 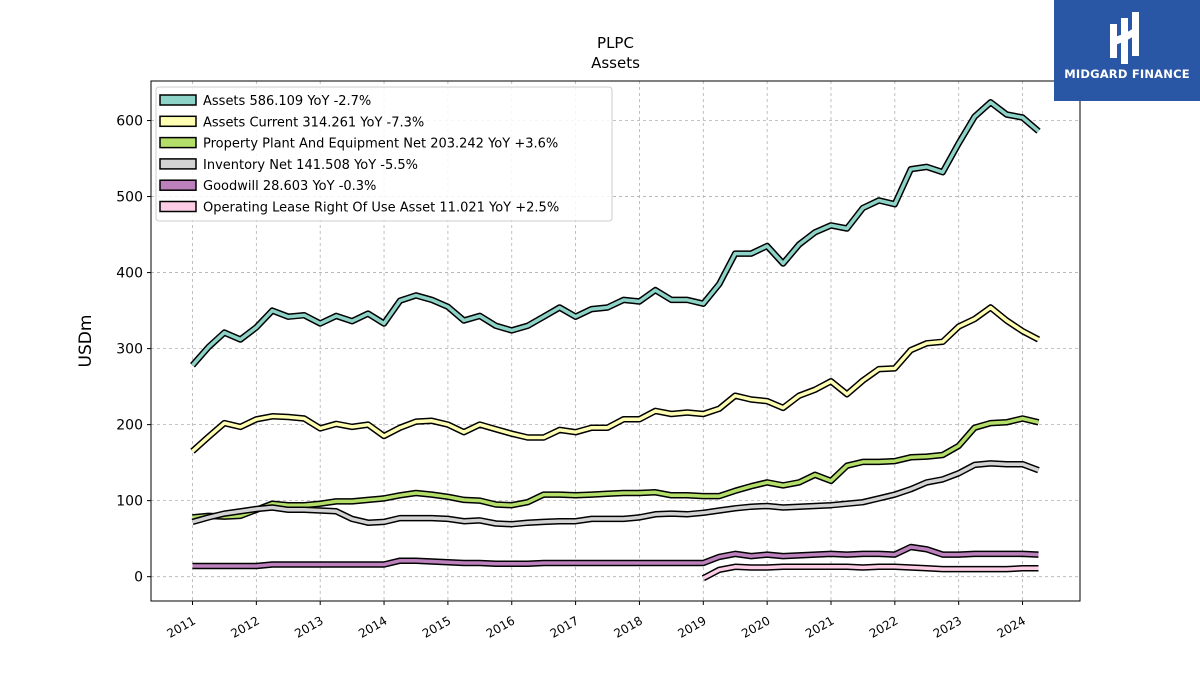 What do you see at coordinates (947, 626) in the screenshot?
I see `x-tick-label: 2023` at bounding box center [947, 626].